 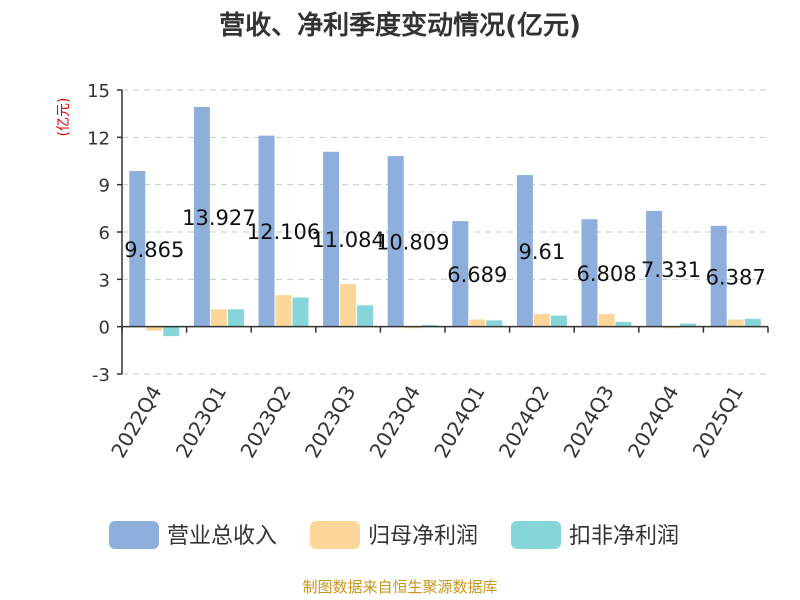 What do you see at coordinates (399, 587) in the screenshot?
I see `data-source-note: 制图数据来自恒生聚源数据库` at bounding box center [399, 587].